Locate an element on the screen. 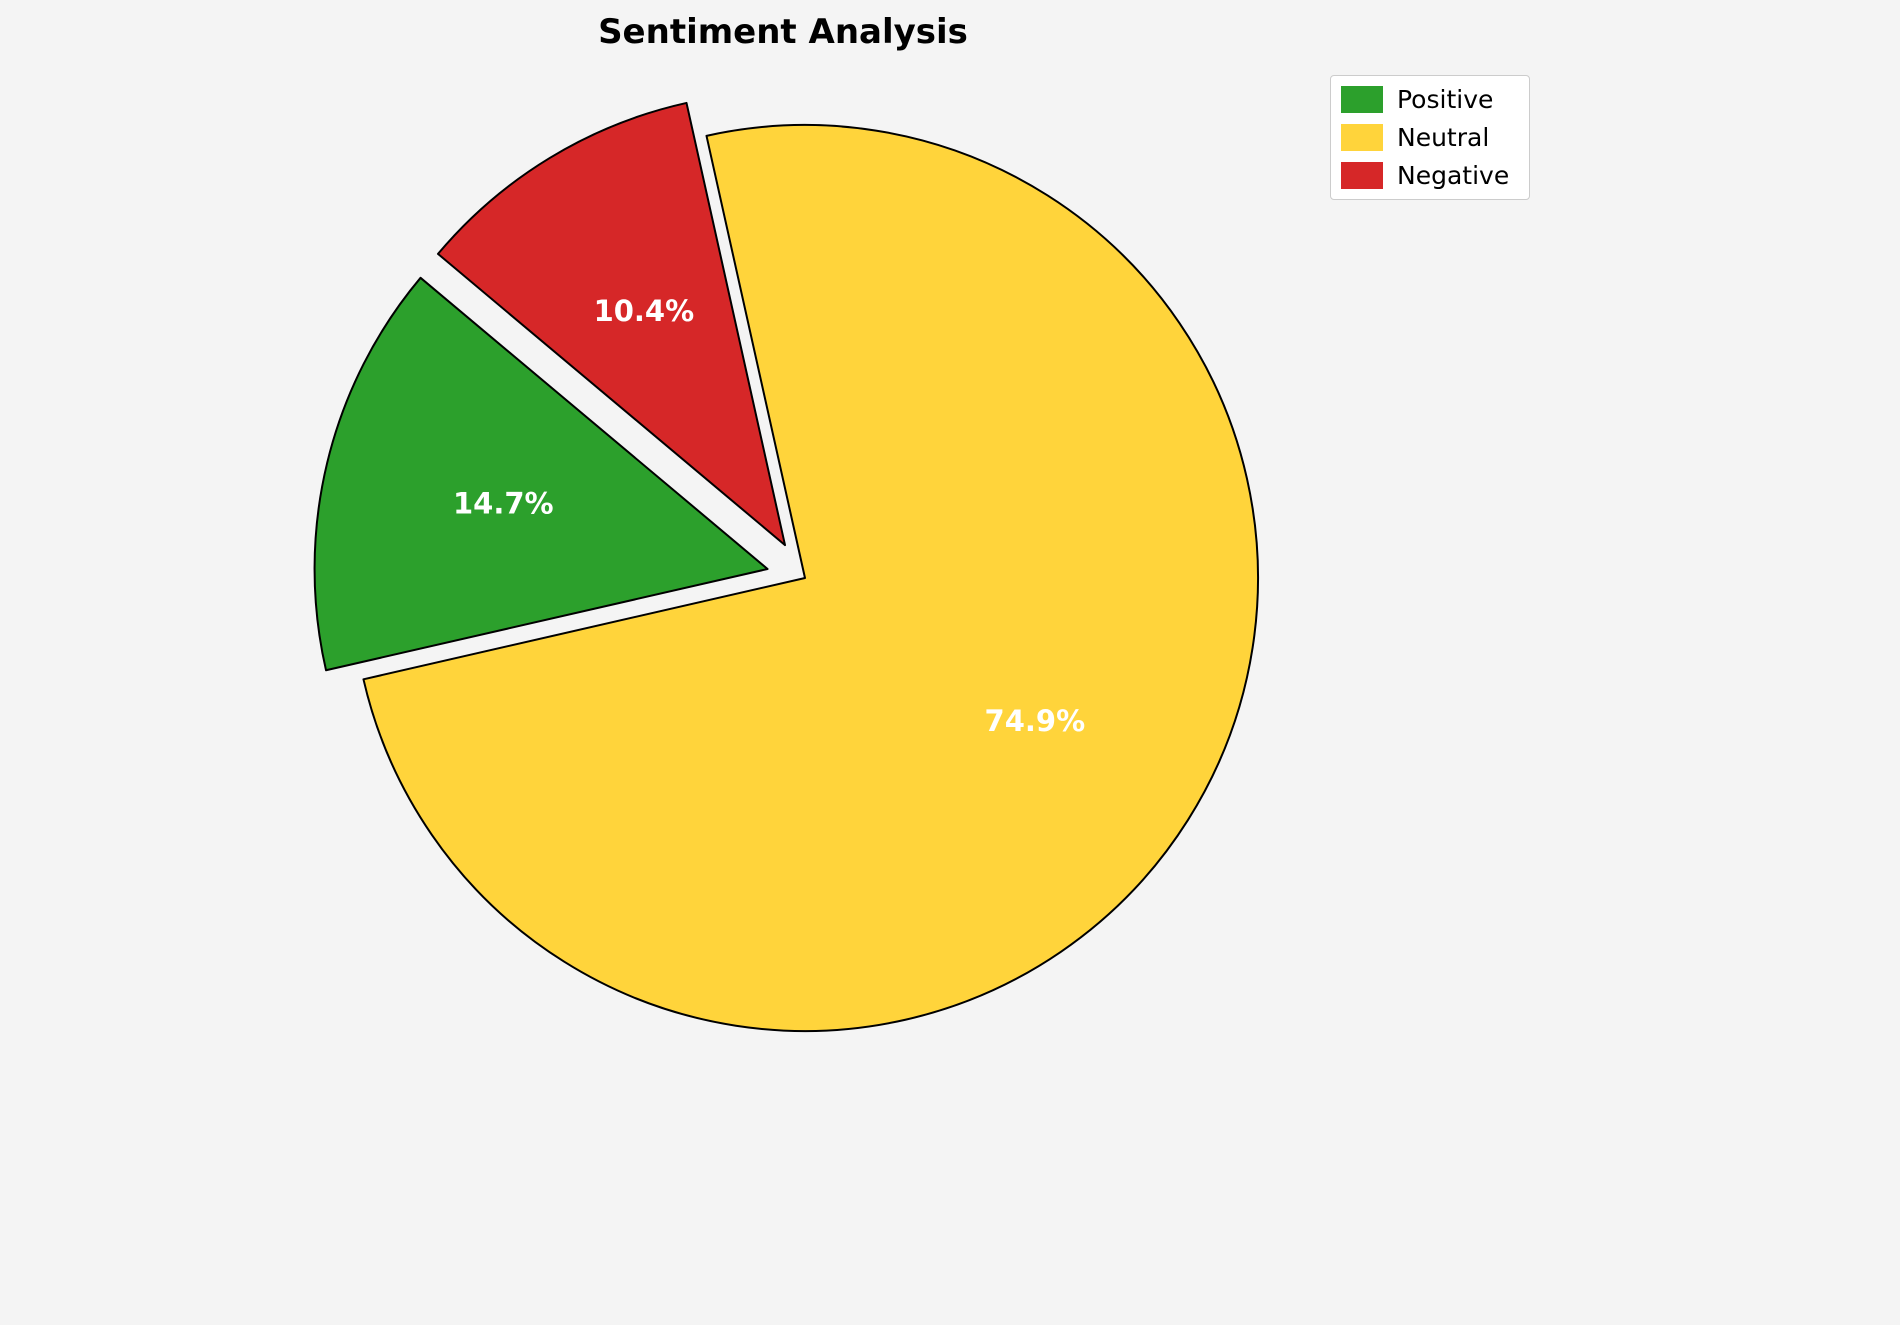 The image size is (1900, 1325). legend-label-positive: Positive is located at coordinates (1445, 99).